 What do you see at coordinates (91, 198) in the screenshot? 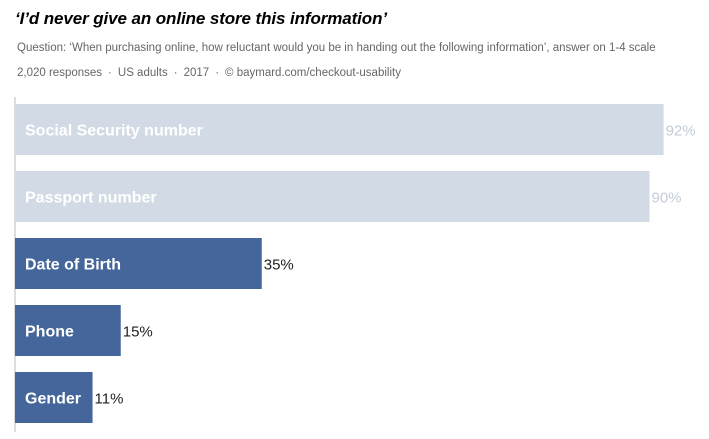
I see `bar-category-label-1: Passport number` at bounding box center [91, 198].